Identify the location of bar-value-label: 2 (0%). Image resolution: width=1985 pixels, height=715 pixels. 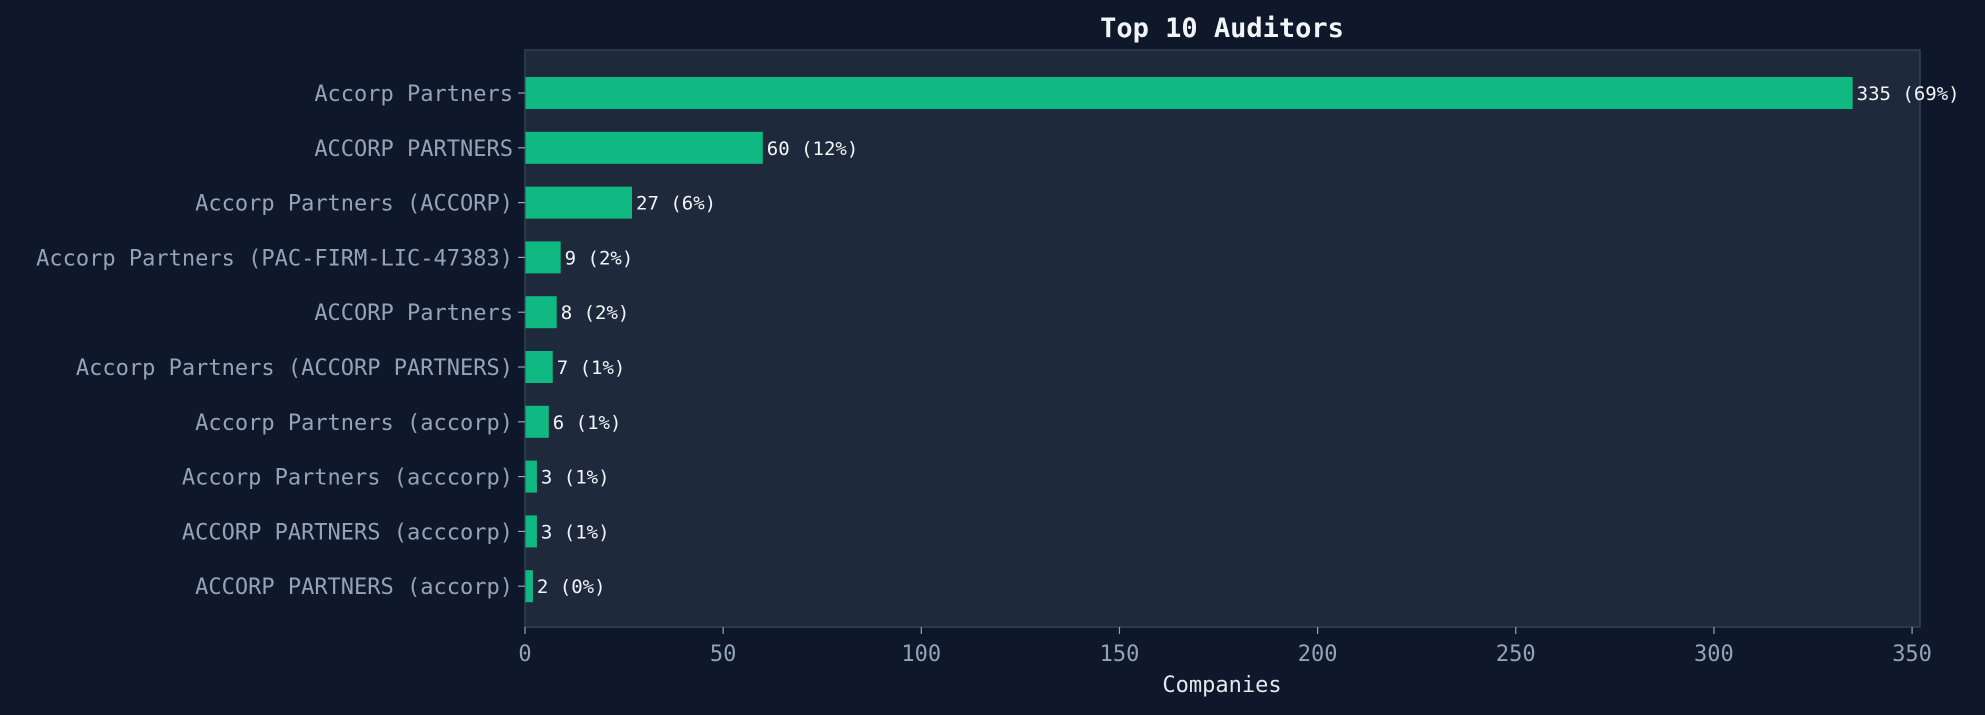
(571, 587).